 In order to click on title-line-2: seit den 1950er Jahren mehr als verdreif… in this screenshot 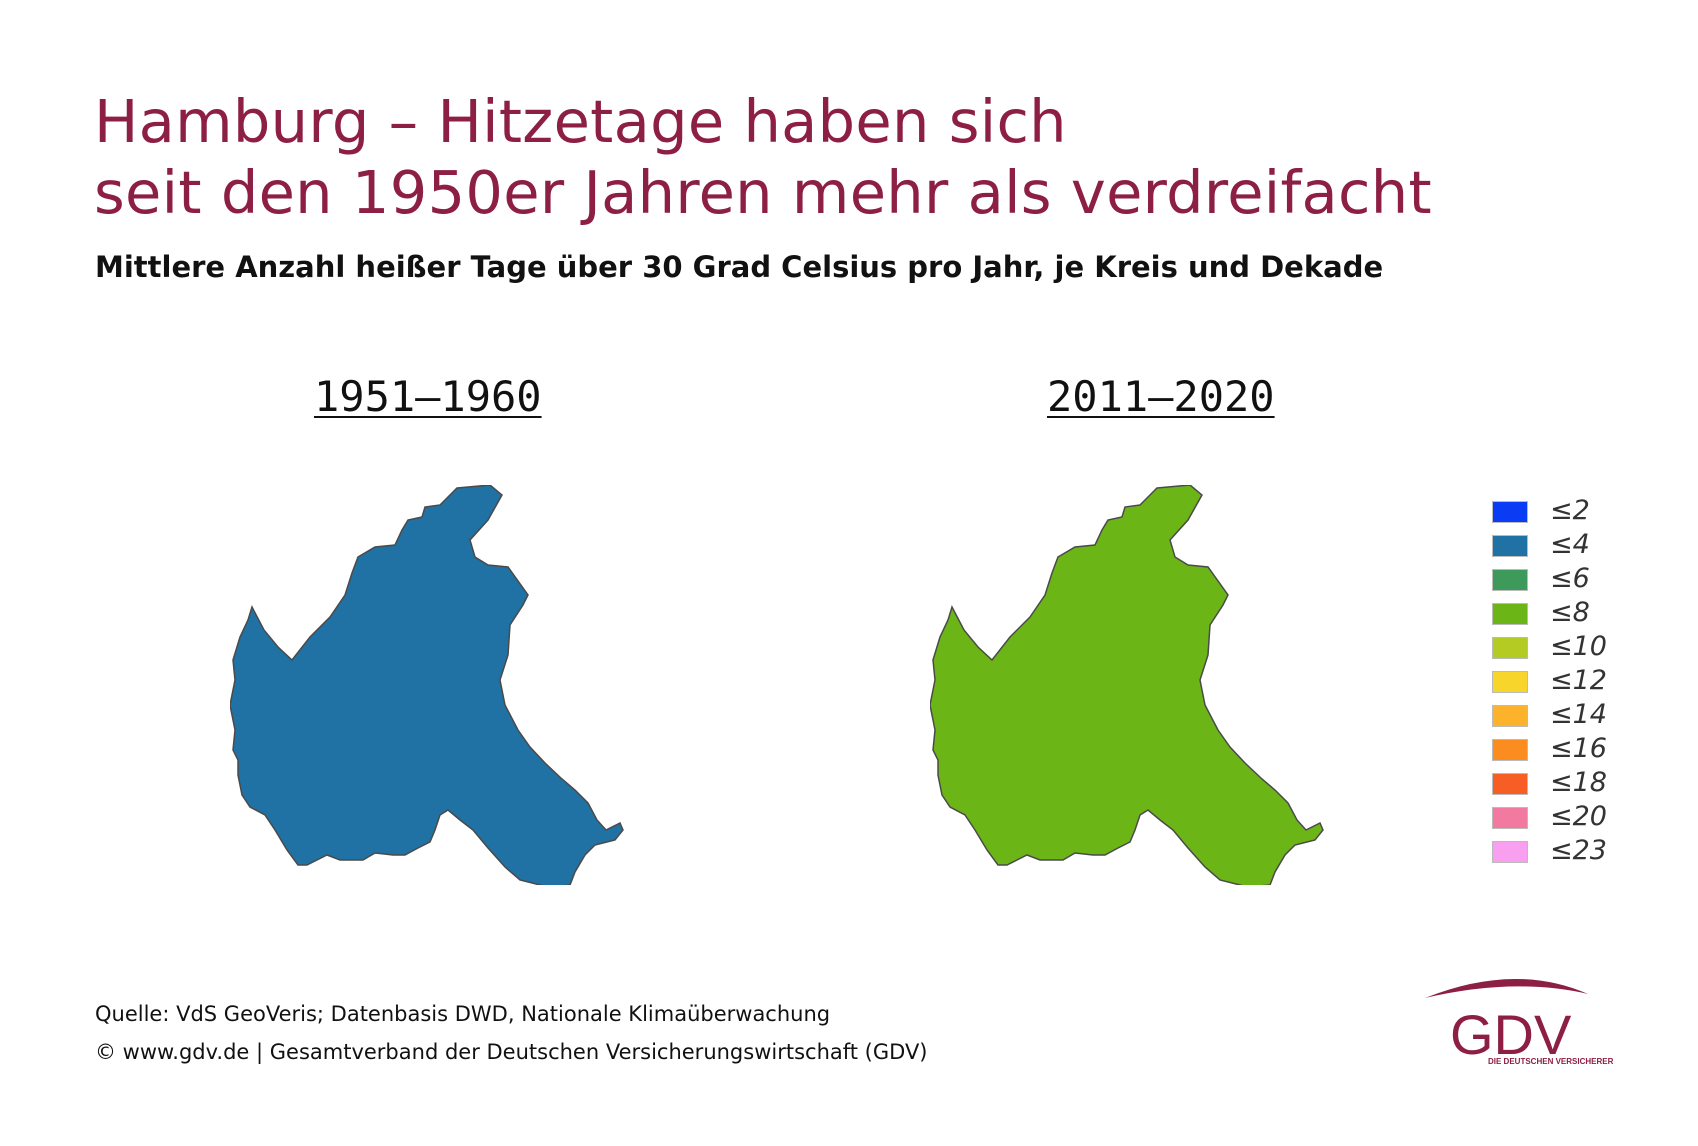, I will do `click(763, 192)`.